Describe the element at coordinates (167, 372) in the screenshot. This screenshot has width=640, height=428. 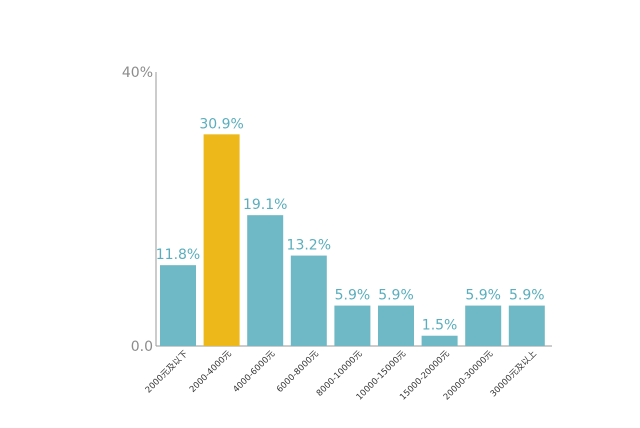
I see `x-tick-label: 2000元及以下` at that location.